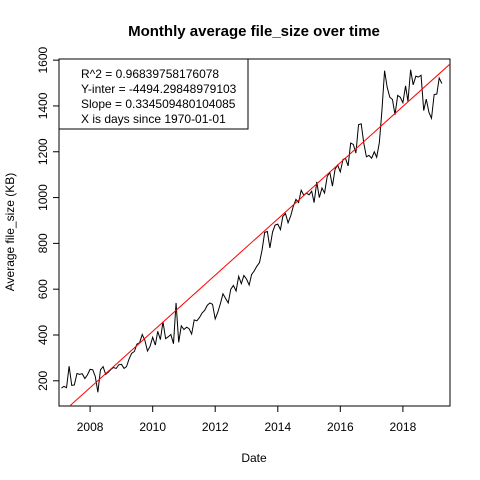 The width and height of the screenshot is (480, 480). I want to click on y-tick-label: 400, so click(43, 335).